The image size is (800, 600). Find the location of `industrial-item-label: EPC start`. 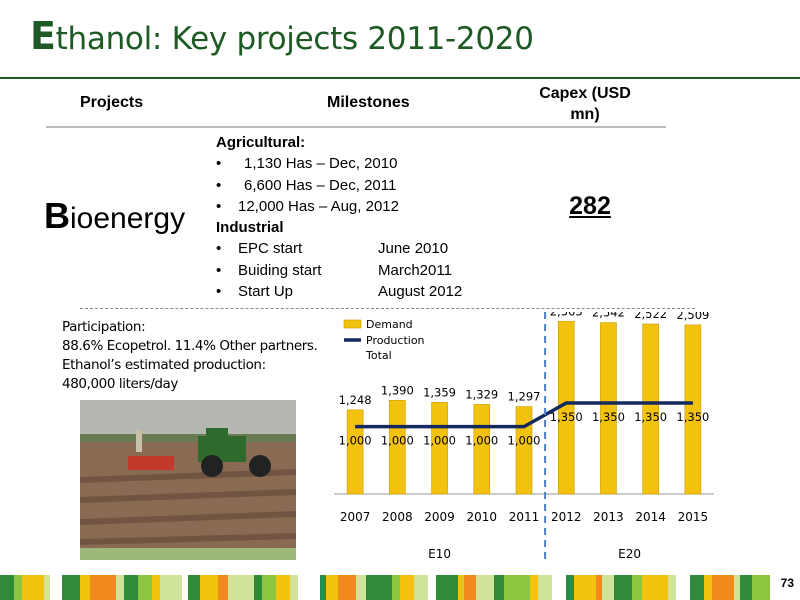

industrial-item-label: EPC start is located at coordinates (270, 249).